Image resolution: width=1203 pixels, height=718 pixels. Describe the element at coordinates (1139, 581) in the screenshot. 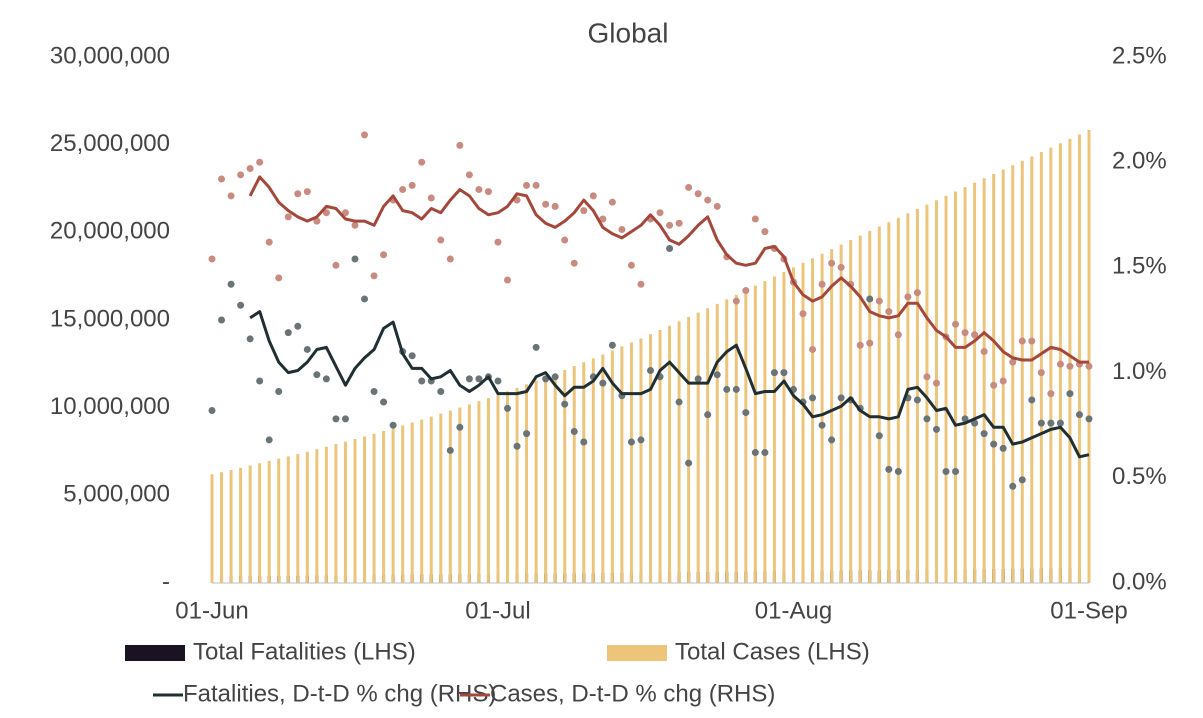

I see `y2-tick-label: 0.0%` at that location.